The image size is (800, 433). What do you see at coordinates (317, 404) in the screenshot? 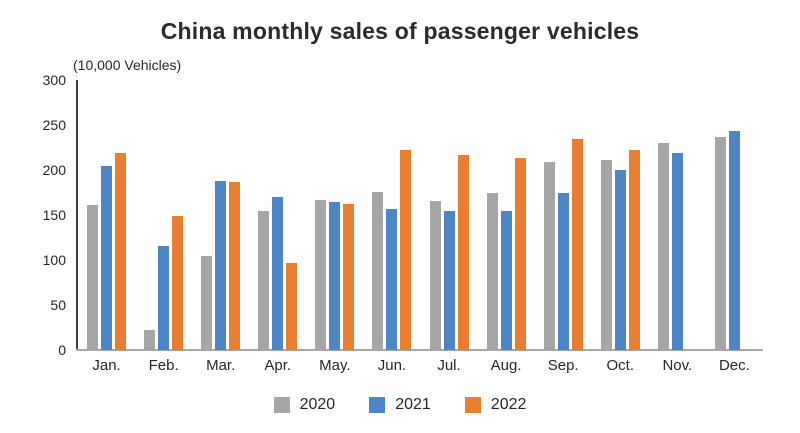
I see `legend-label: 2020` at bounding box center [317, 404].